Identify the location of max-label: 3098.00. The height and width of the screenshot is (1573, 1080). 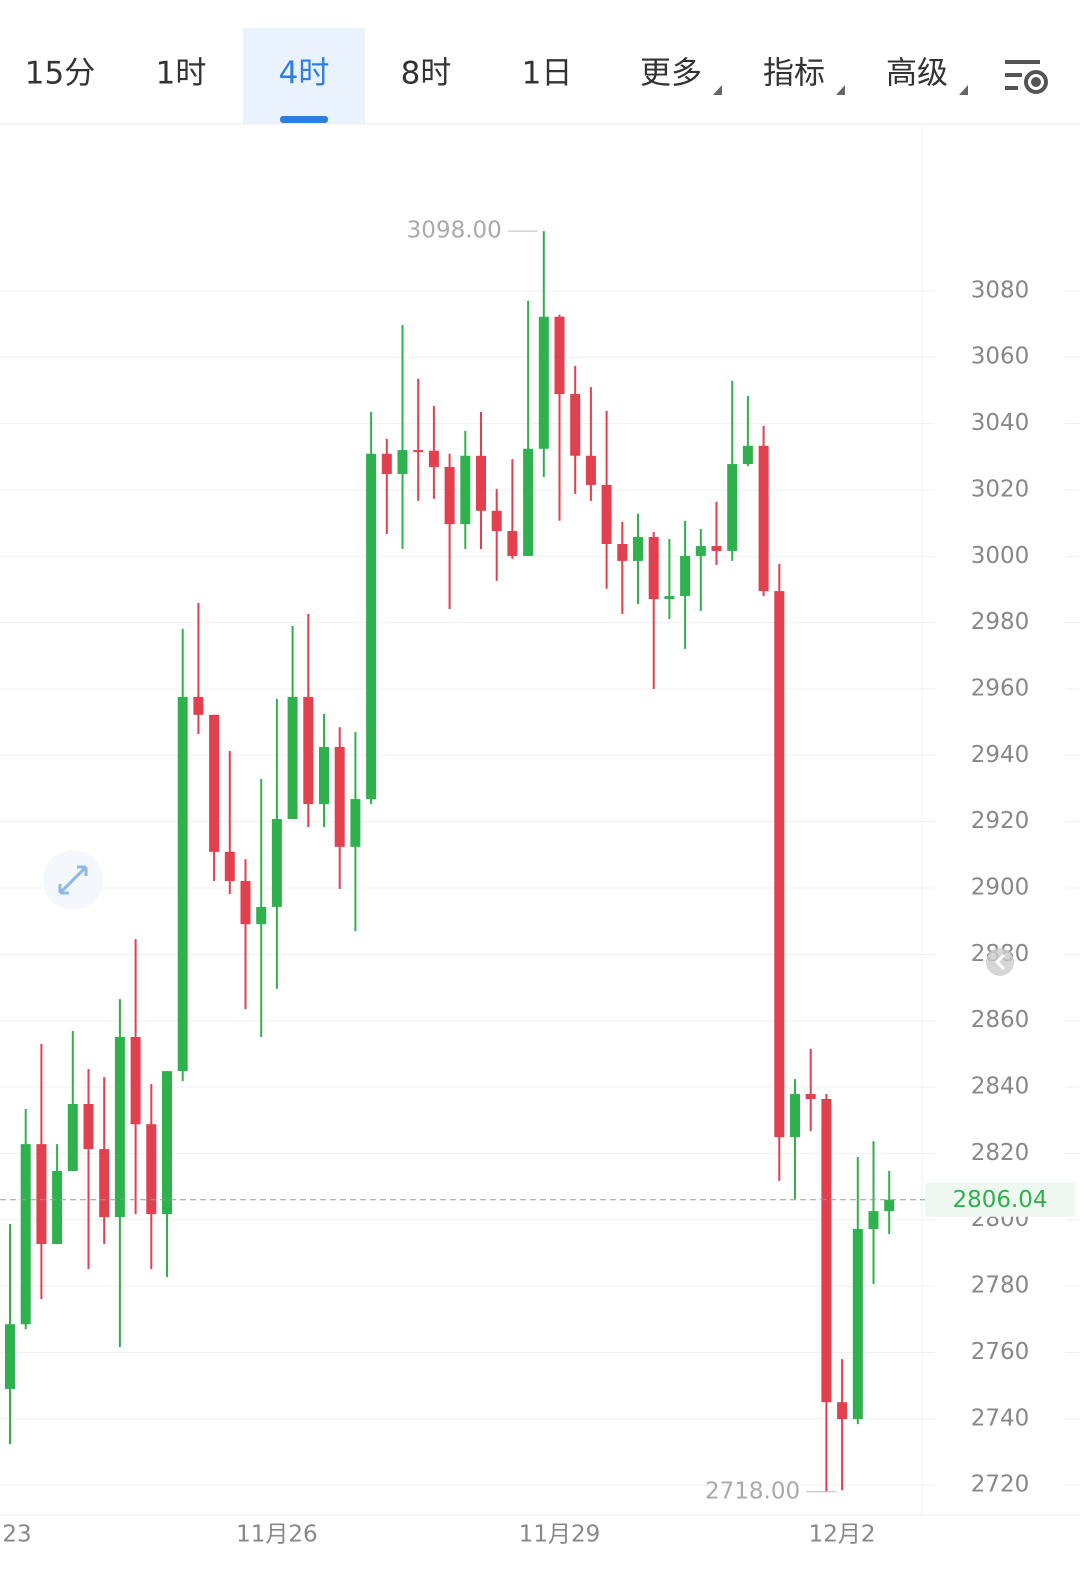
(454, 231).